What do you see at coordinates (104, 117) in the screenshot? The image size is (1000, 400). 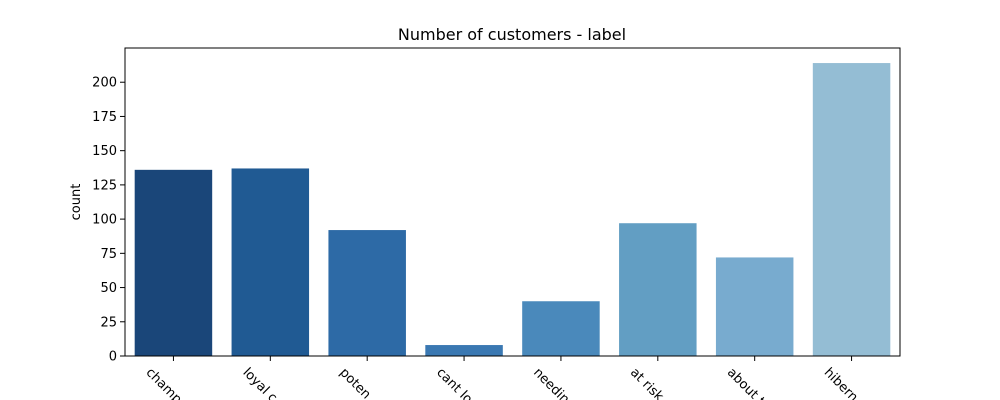 I see `y-tick-label-7: 175` at bounding box center [104, 117].